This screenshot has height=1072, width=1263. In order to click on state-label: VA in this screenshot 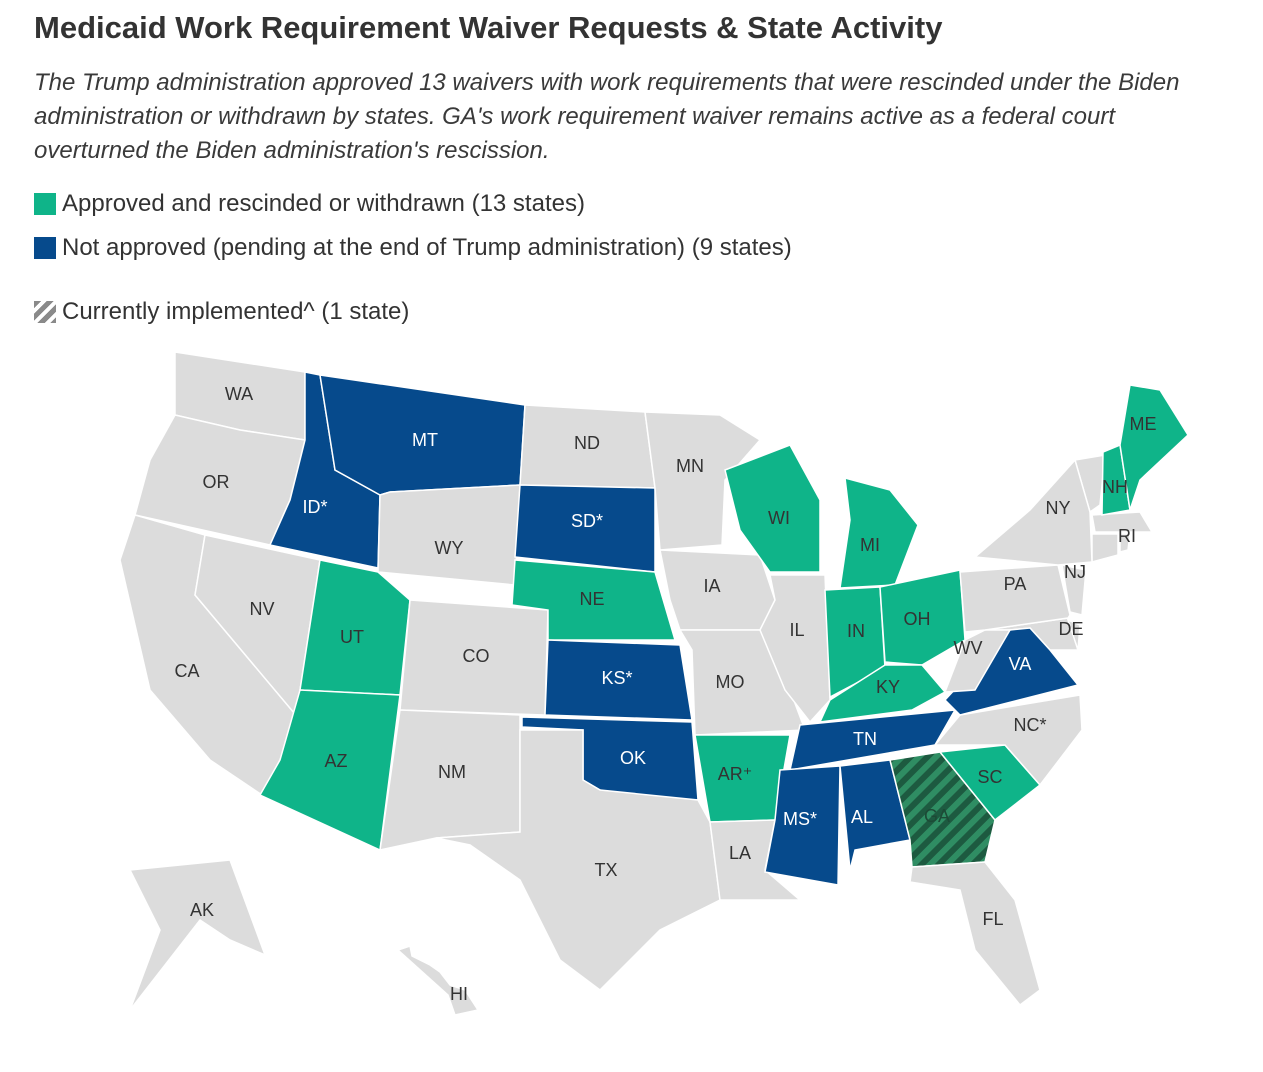, I will do `click(1020, 664)`.